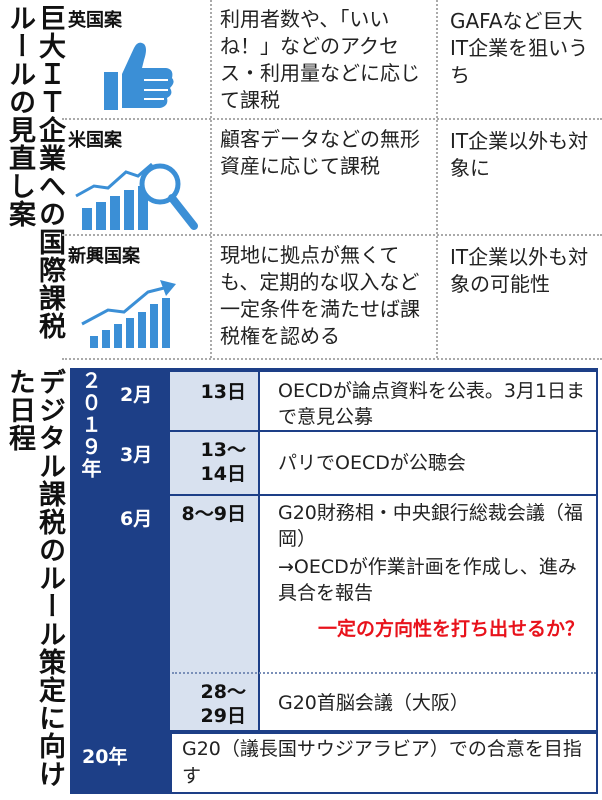  What do you see at coordinates (34, 578) in the screenshot?
I see `title-bottom: デジタル課税のルール策定に向けた日程` at bounding box center [34, 578].